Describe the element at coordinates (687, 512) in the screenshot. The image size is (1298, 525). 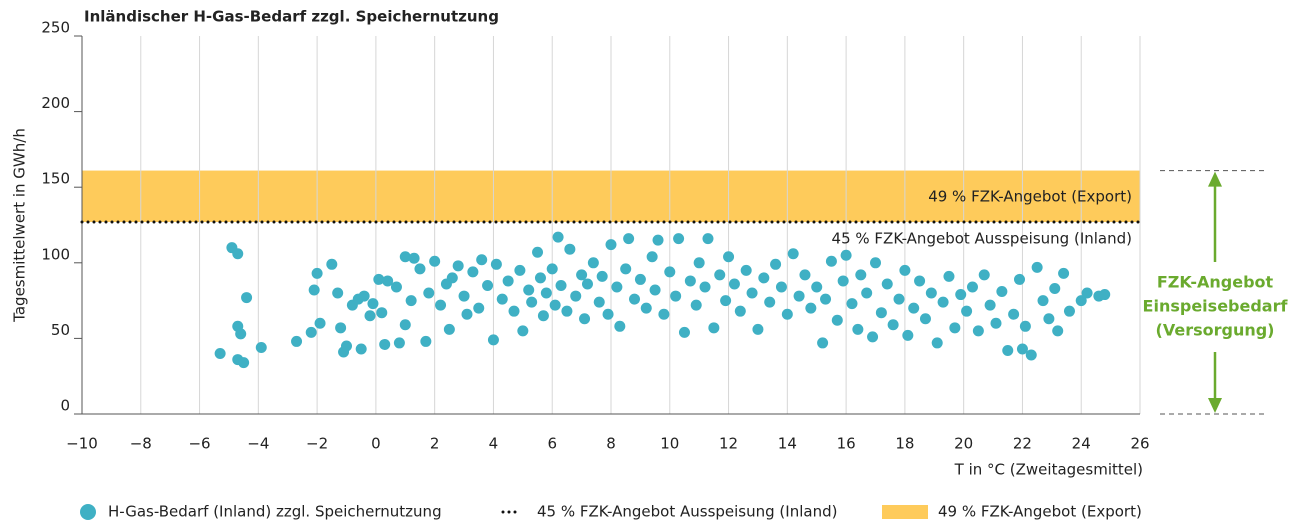
I see `legend-label: 45 % FZK-Angebot Ausspeisung (Inland)` at that location.